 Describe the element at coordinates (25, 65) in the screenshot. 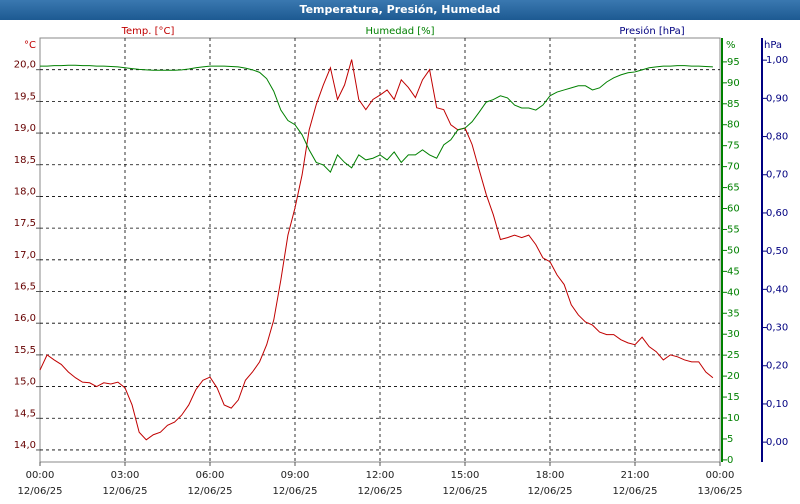

I see `y-tick-label: 20,0` at that location.